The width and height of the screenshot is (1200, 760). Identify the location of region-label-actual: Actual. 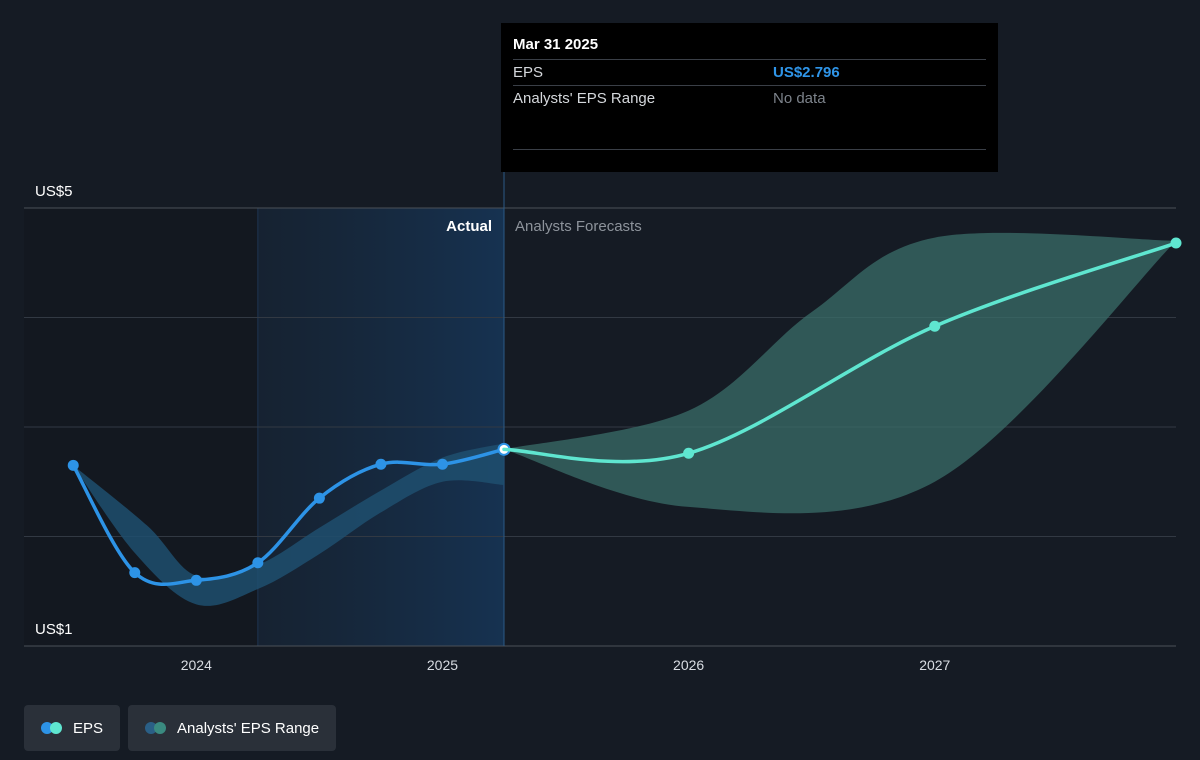
(469, 226).